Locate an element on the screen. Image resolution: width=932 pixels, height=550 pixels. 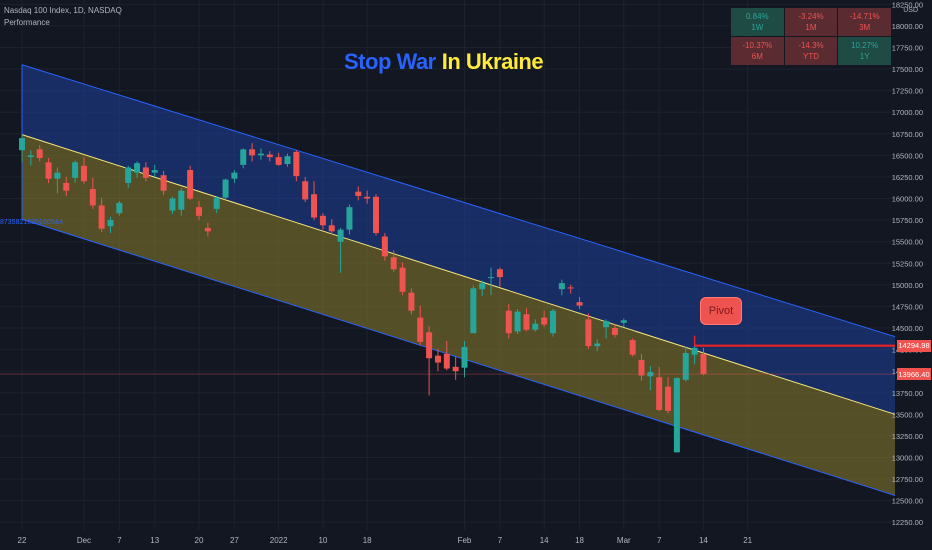
time-tick-label: 27 is located at coordinates (234, 540).